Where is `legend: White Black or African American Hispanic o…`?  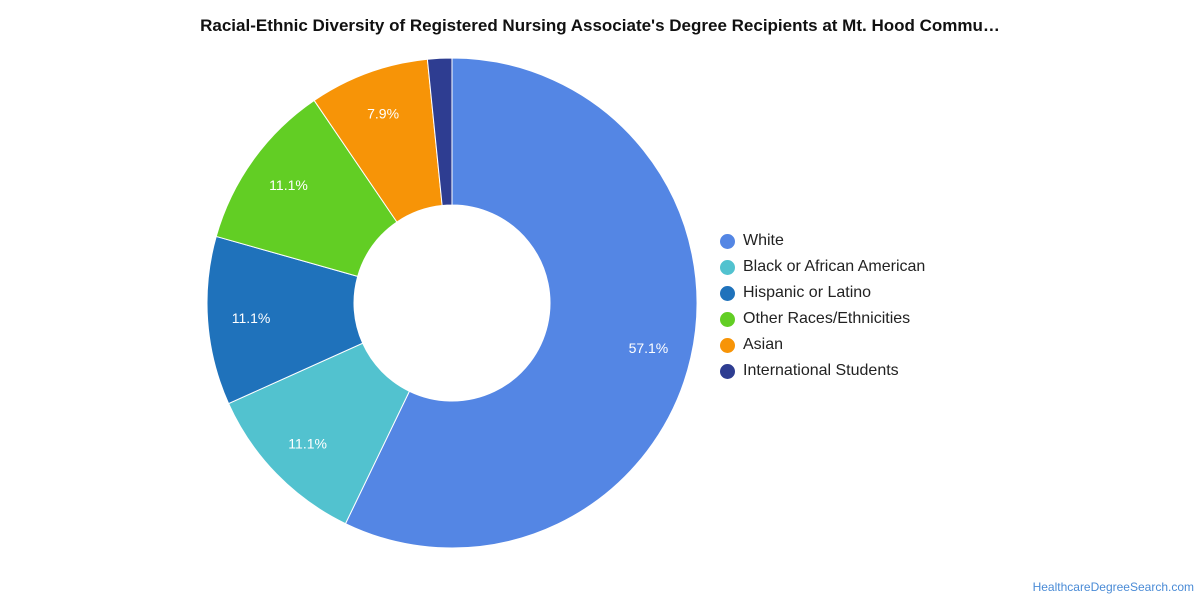 legend: White Black or African American Hispanic o… is located at coordinates (822, 306).